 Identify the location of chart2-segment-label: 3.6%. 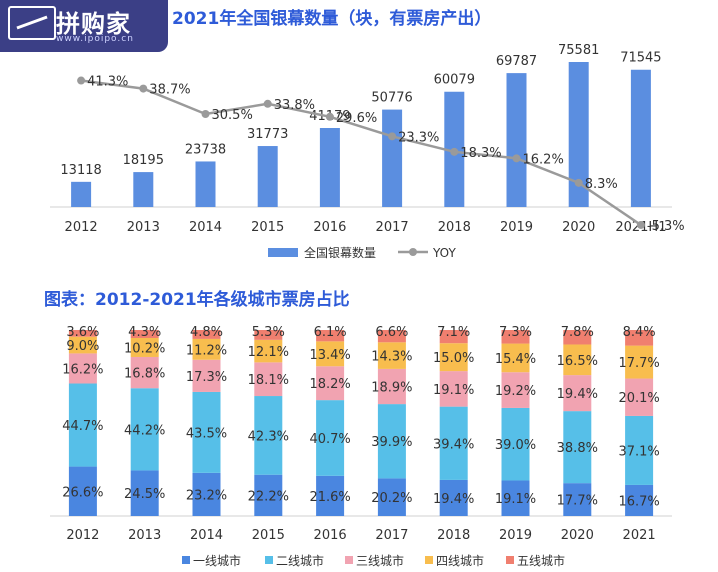
(82, 332).